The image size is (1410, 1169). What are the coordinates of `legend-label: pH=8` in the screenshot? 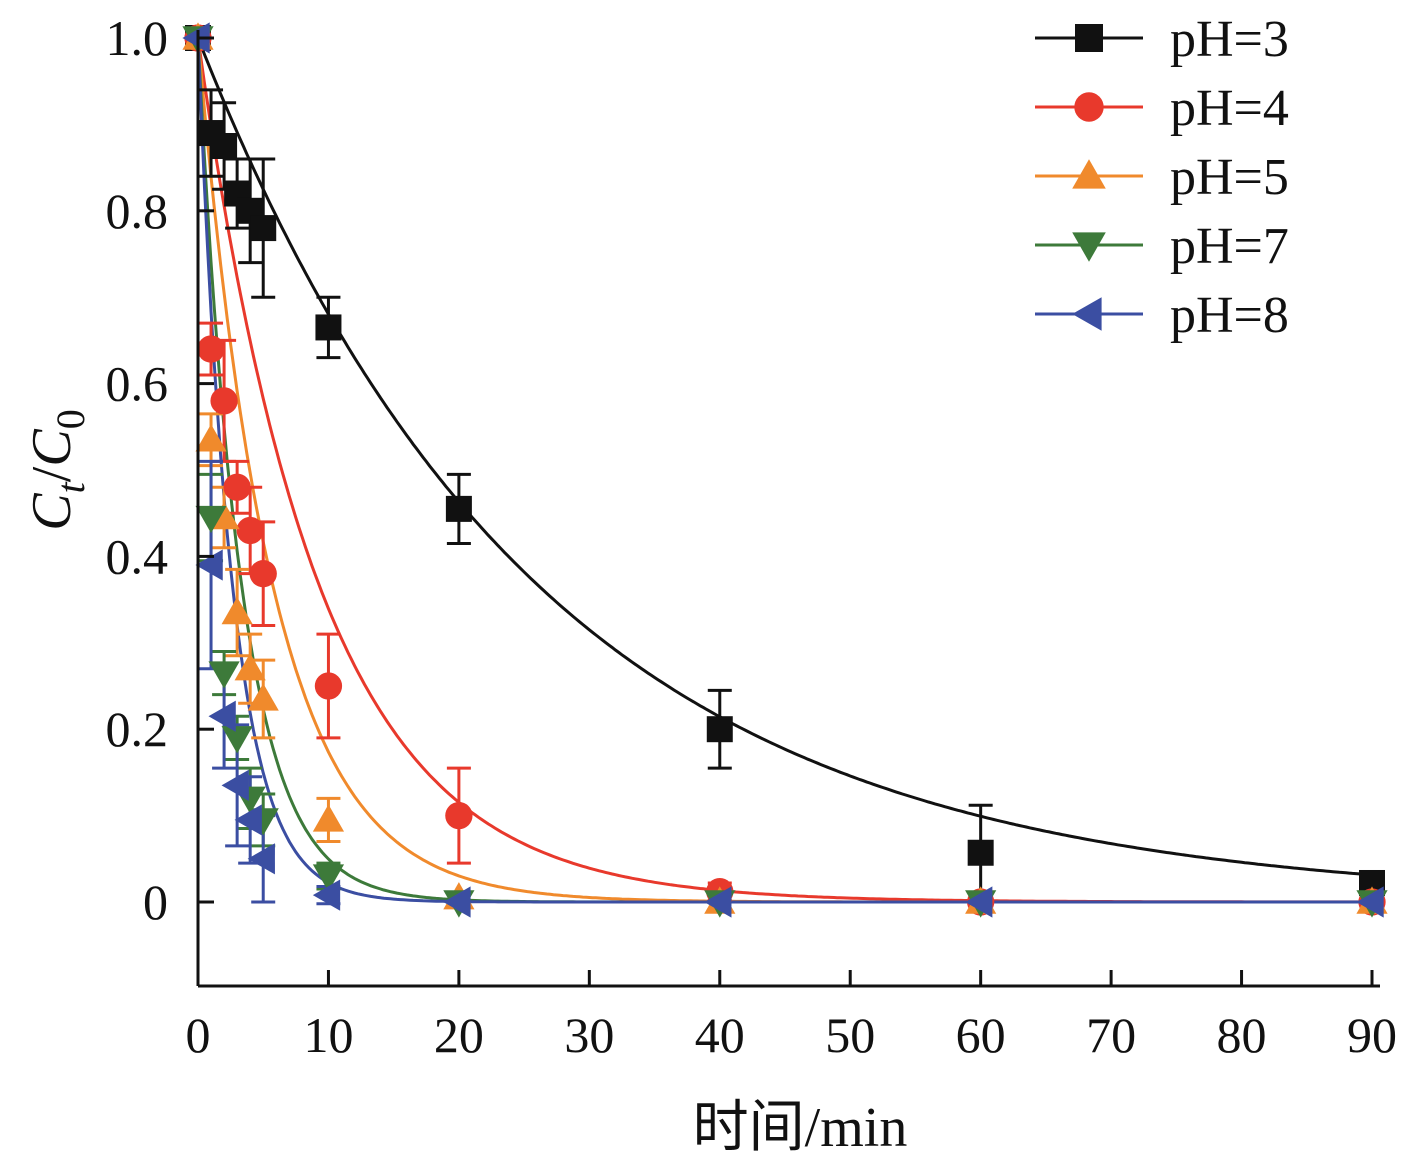 It's located at (1229, 315).